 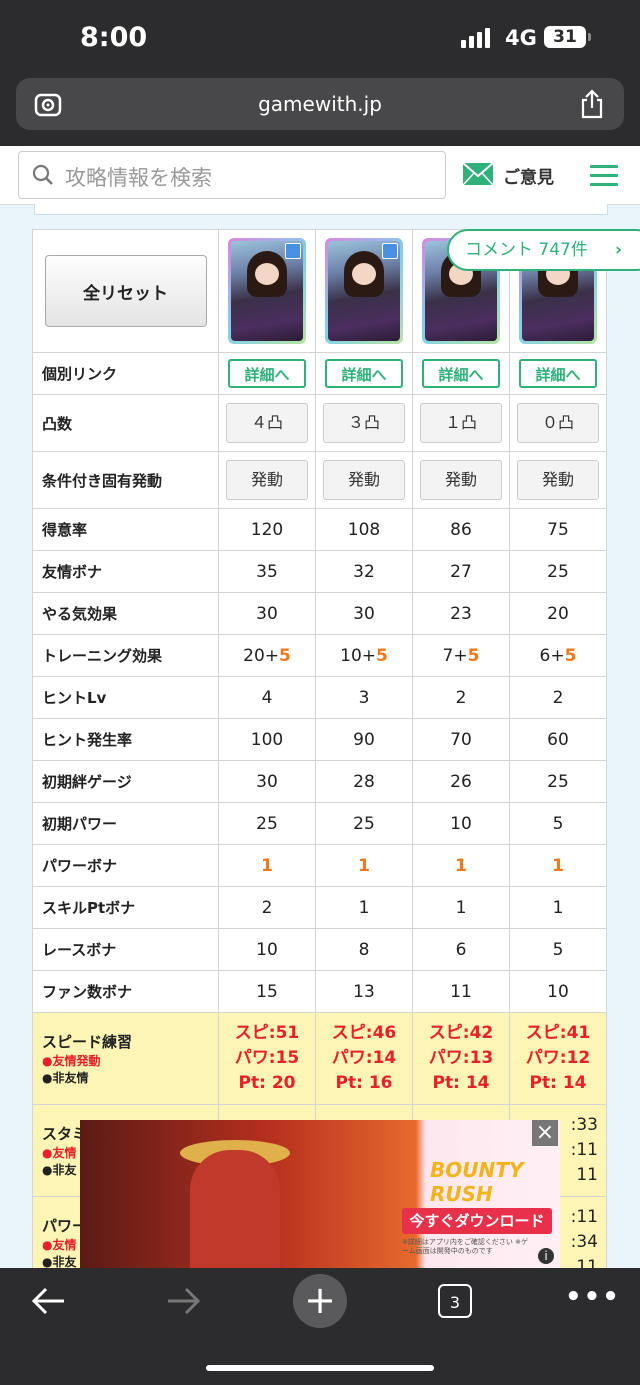 I want to click on cell: スピ:42 パワ:13 Pt: 14, so click(x=461, y=1058).